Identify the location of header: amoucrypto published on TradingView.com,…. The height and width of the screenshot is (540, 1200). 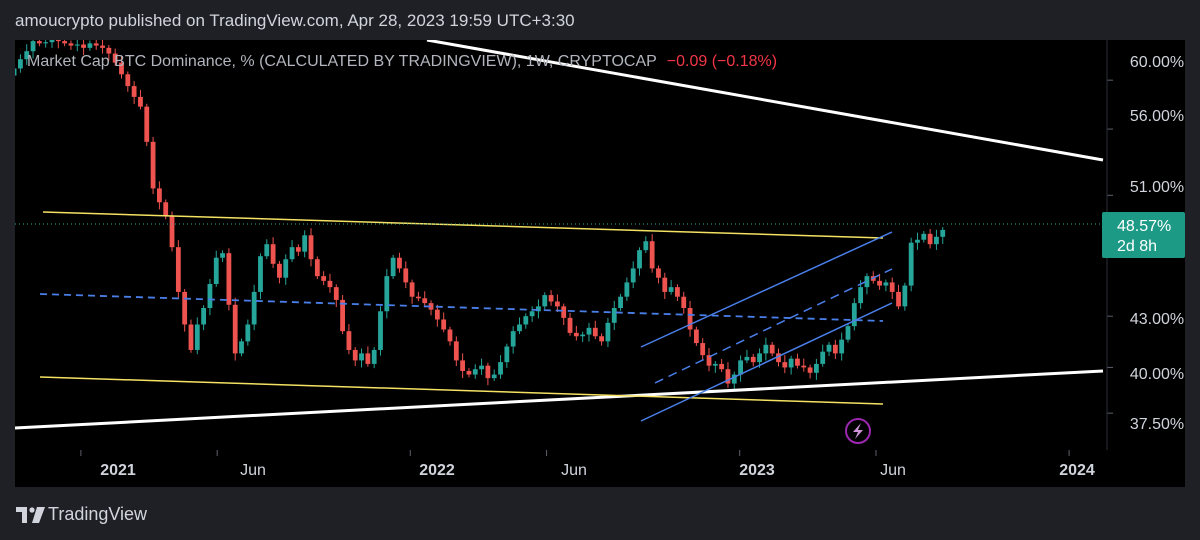
(600, 20).